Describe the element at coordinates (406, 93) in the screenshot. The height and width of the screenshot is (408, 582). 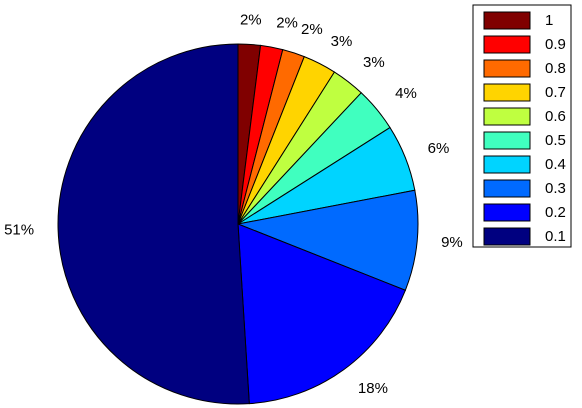
I see `data-label: 4%` at that location.